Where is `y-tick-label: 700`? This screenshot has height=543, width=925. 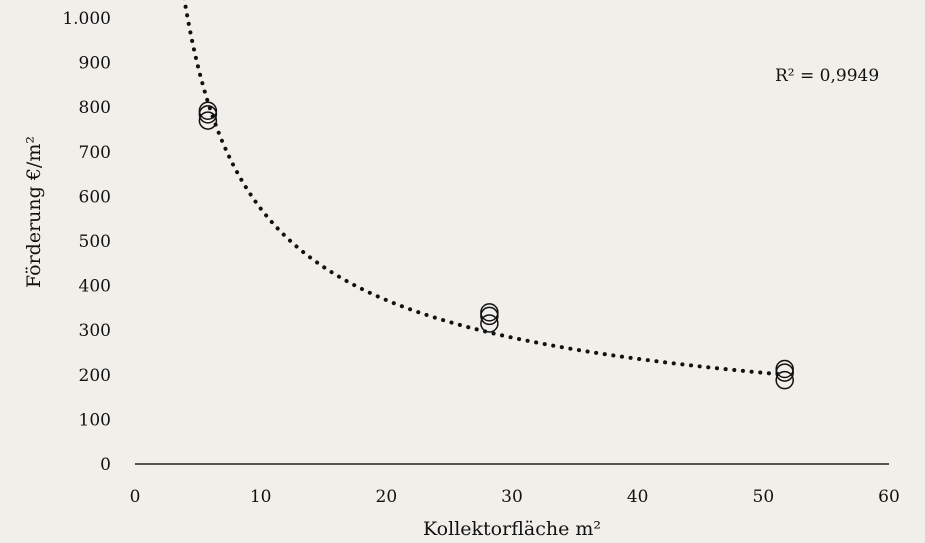 y-tick-label: 700 is located at coordinates (95, 153).